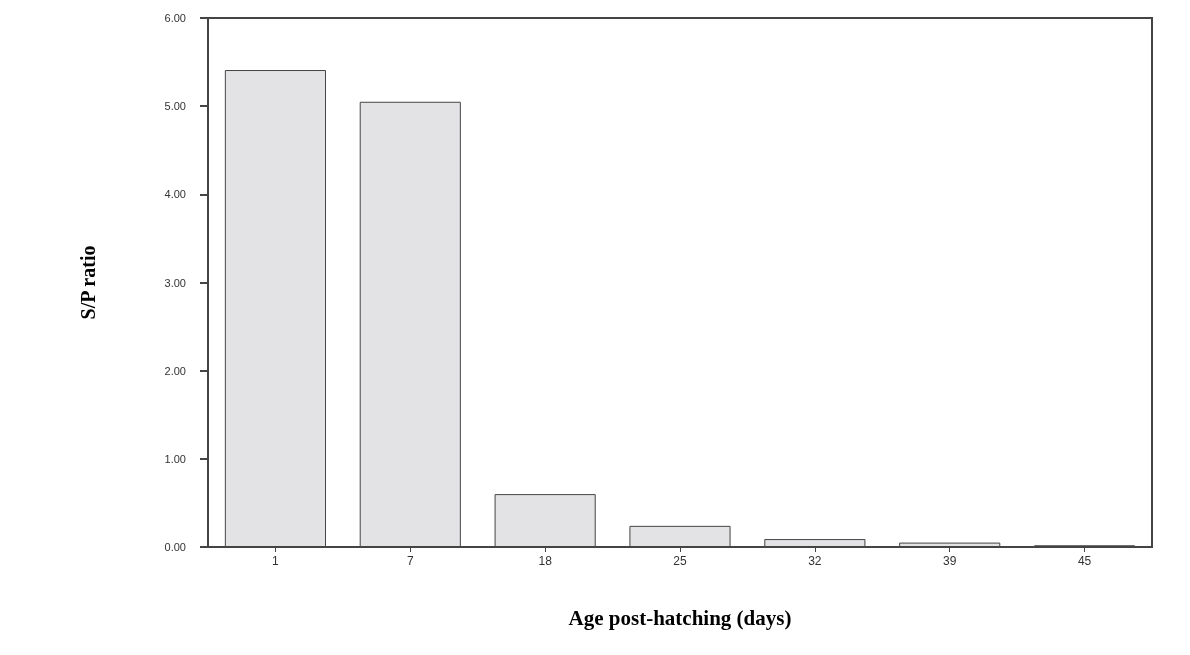  Describe the element at coordinates (175, 282) in the screenshot. I see `y-tick-label: 3.00` at that location.